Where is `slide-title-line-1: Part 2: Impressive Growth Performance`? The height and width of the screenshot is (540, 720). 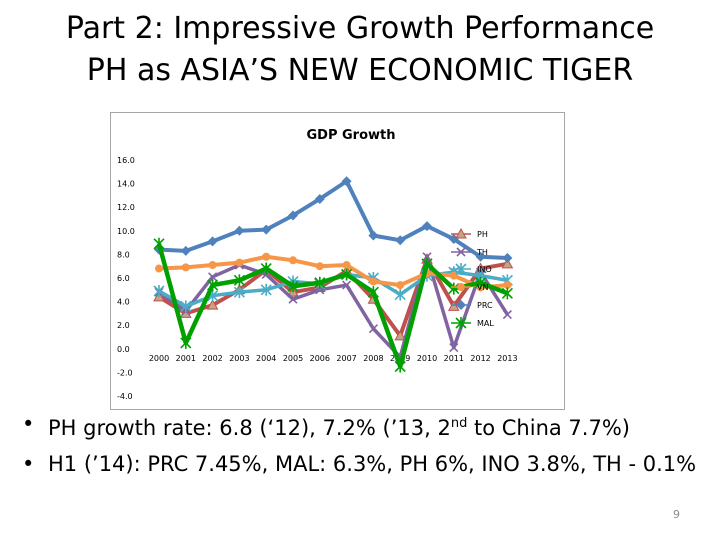 slide-title-line-1: Part 2: Impressive Growth Performance is located at coordinates (360, 28).